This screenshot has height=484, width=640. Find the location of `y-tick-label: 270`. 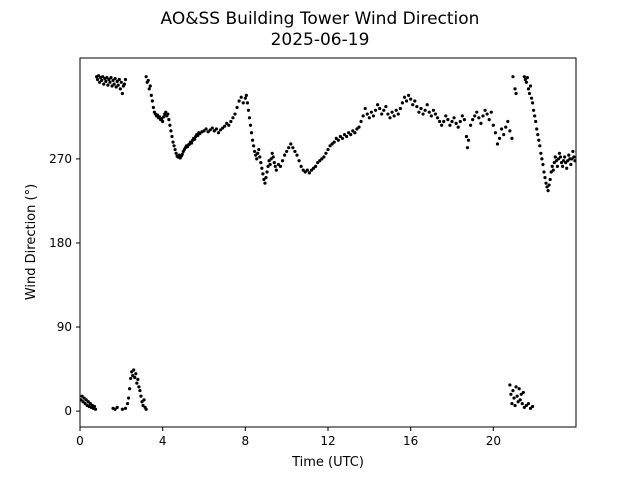

y-tick-label: 270 is located at coordinates (60, 159).